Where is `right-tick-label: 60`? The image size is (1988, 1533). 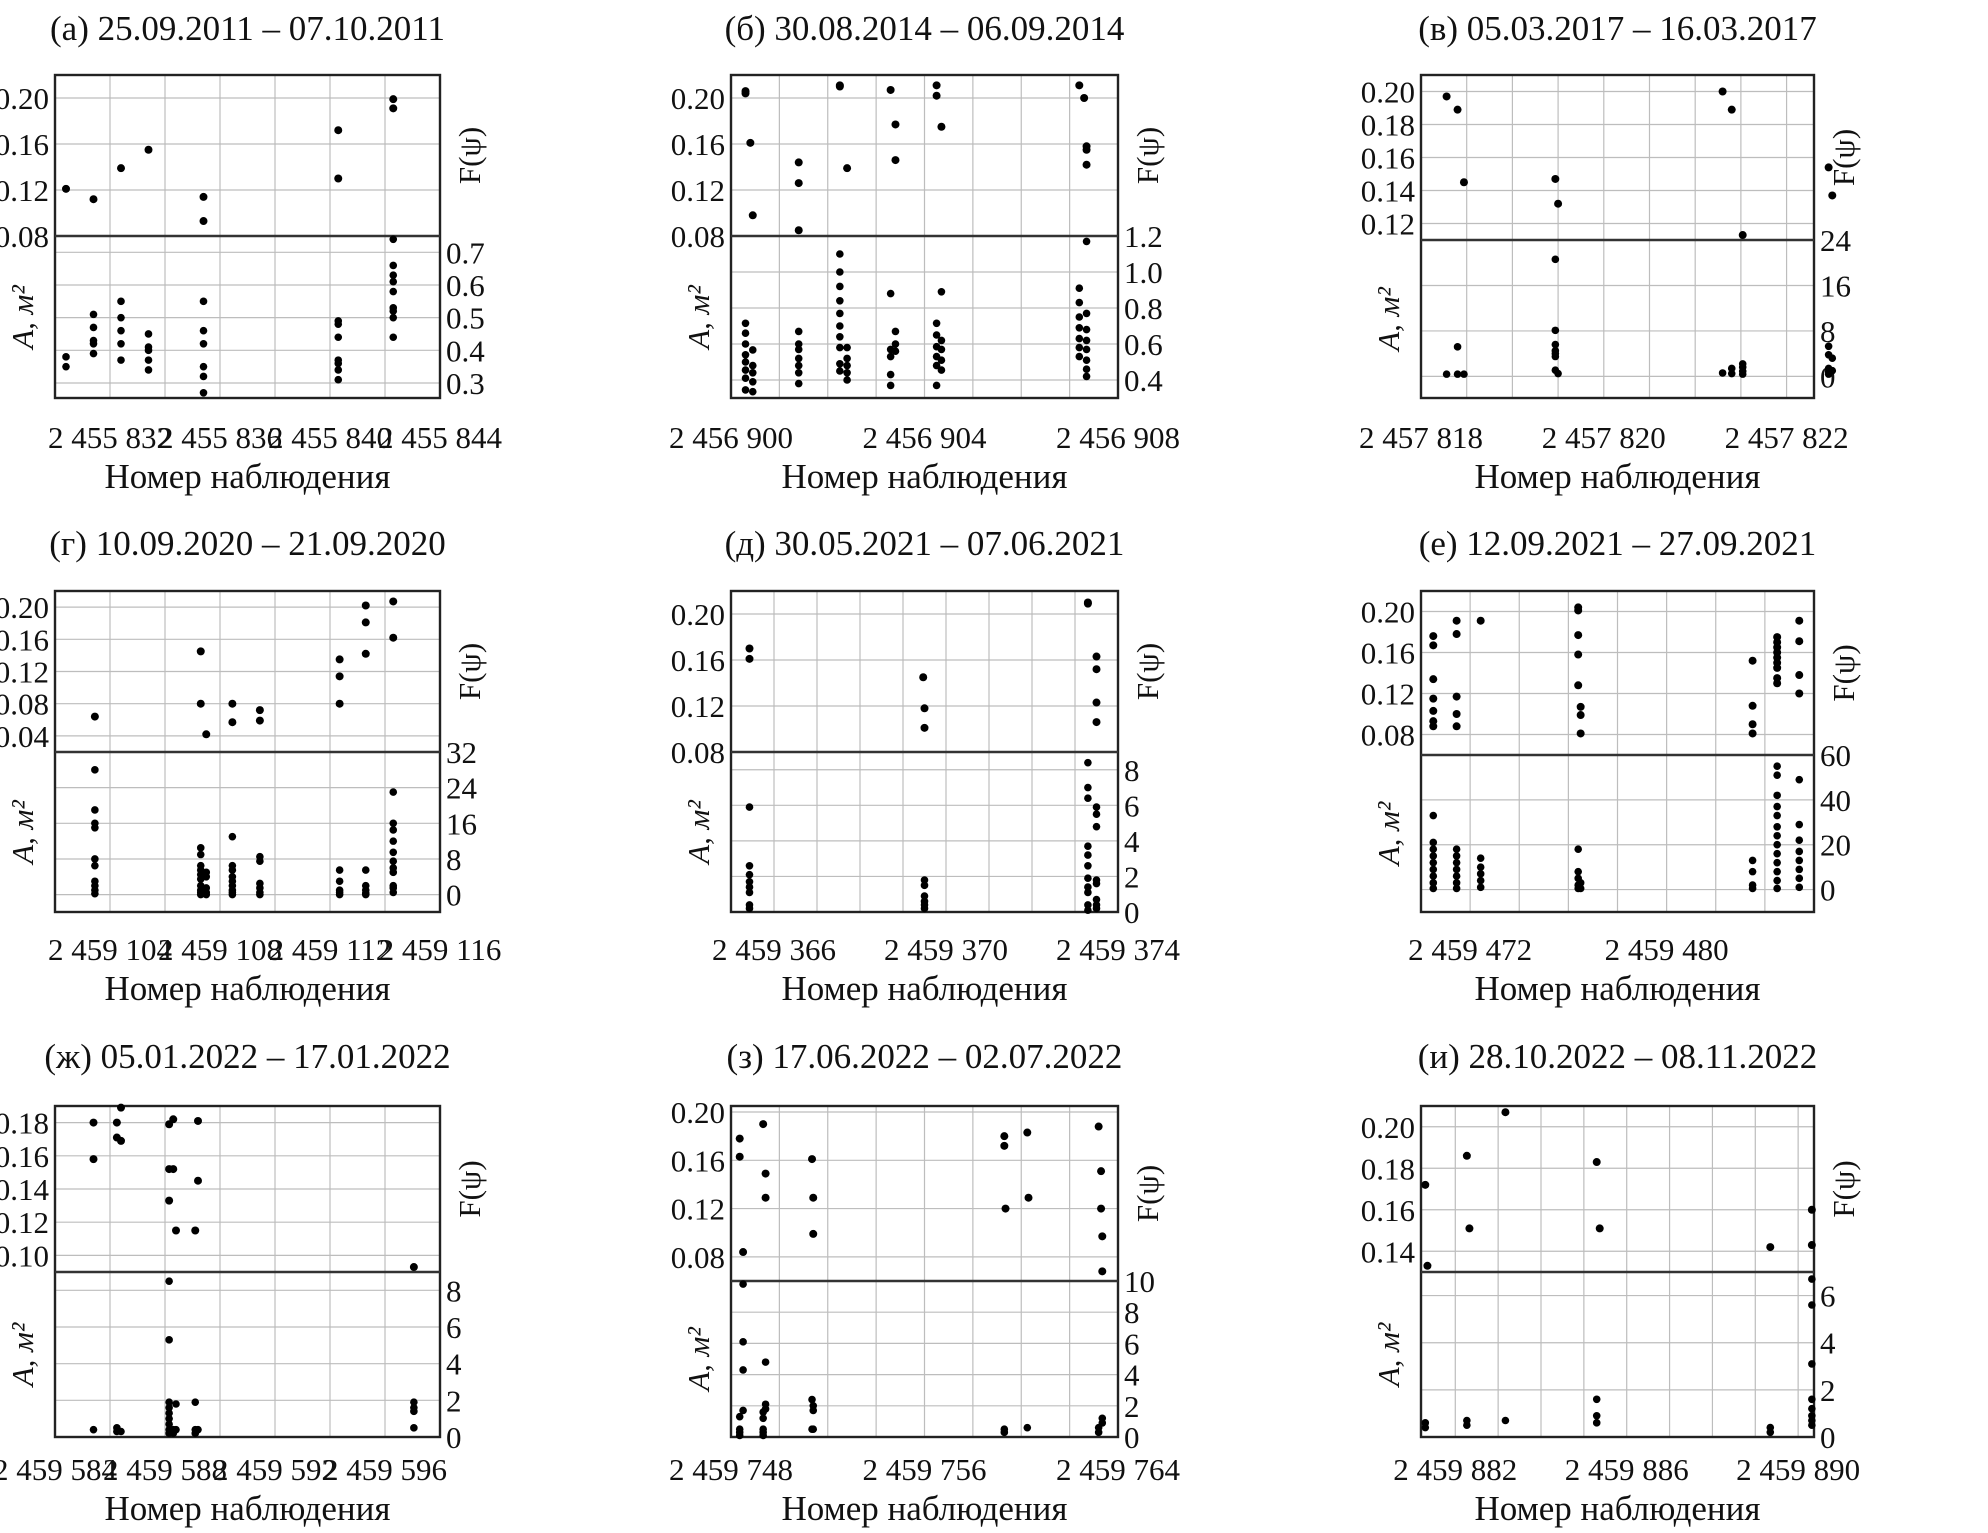
right-tick-label: 60 is located at coordinates (1835, 755).